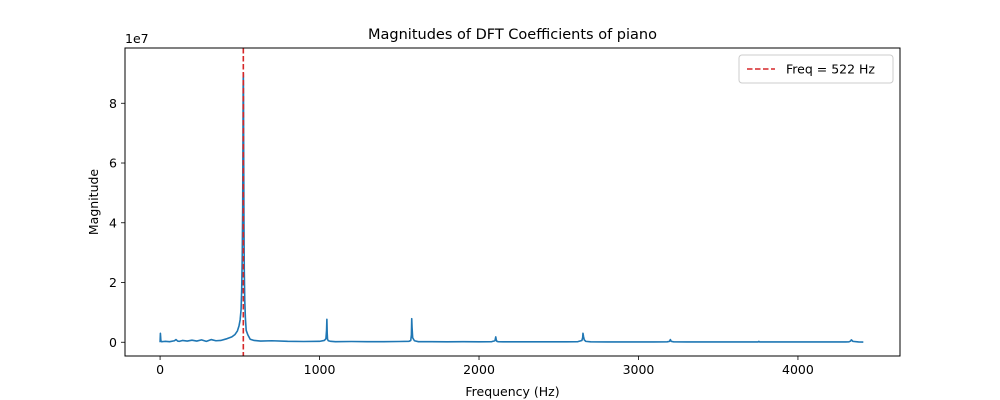  Describe the element at coordinates (798, 369) in the screenshot. I see `x-tick-label: 4000` at that location.